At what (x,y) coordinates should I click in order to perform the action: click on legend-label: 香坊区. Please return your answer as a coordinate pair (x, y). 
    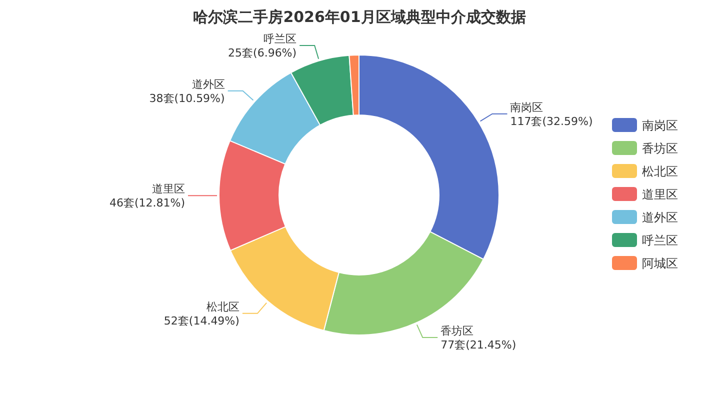
    Looking at the image, I should click on (660, 149).